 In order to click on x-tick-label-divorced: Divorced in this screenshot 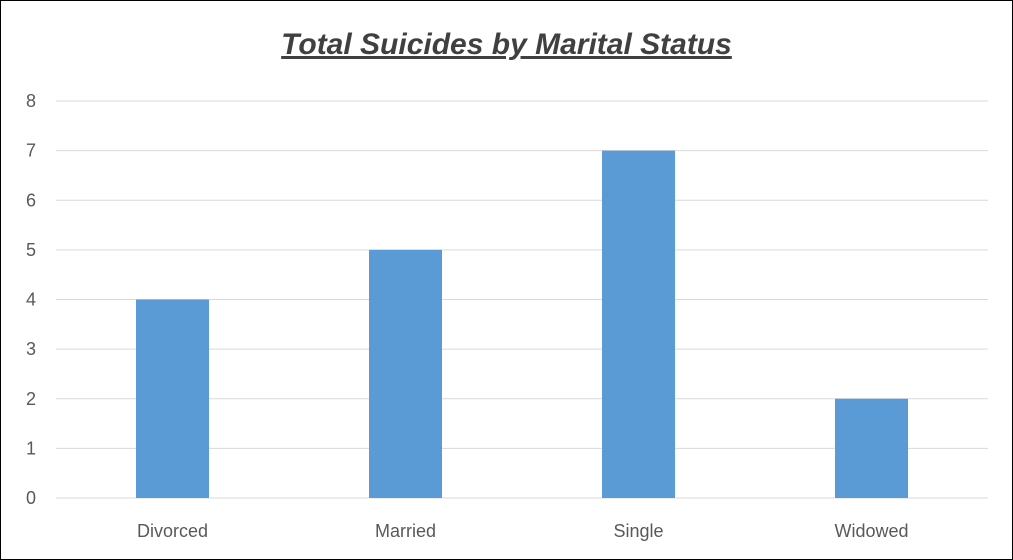, I will do `click(172, 531)`.